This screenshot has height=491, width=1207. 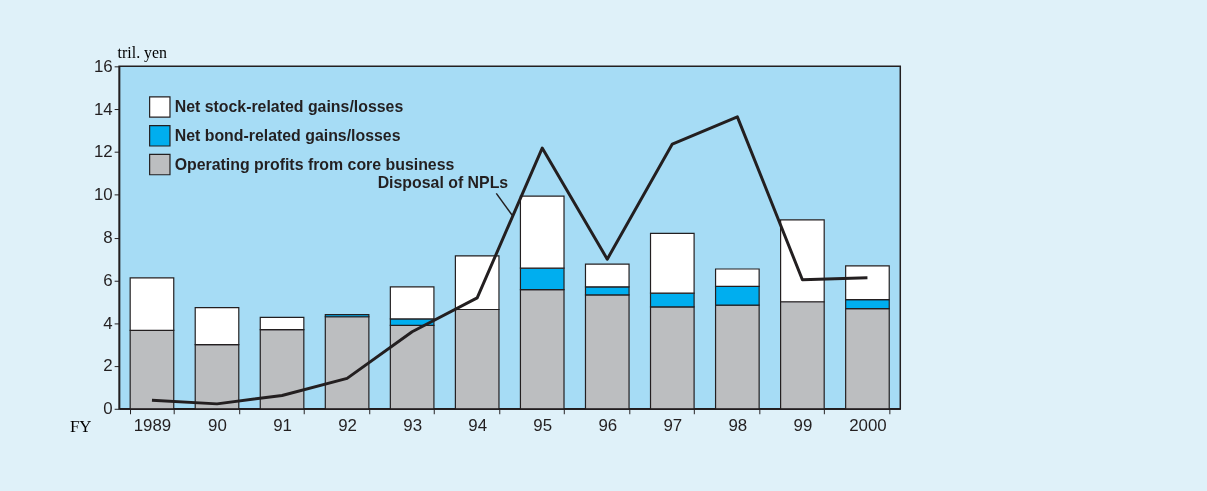 I want to click on x-tick-label: 1989, so click(x=152, y=426).